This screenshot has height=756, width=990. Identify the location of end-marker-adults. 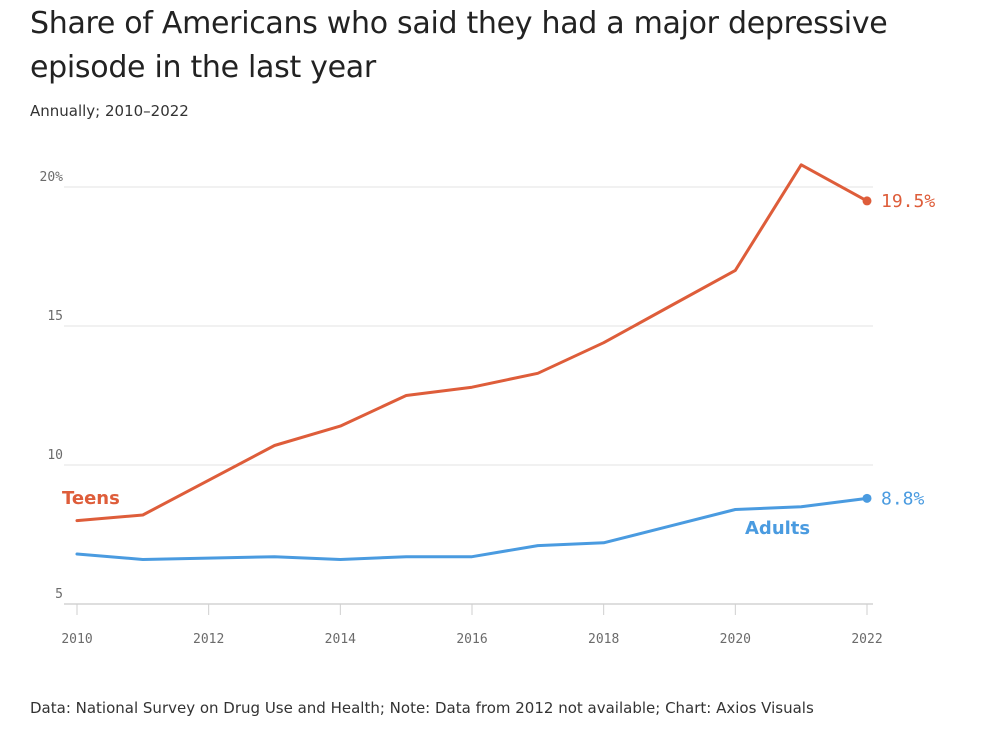
(867, 498).